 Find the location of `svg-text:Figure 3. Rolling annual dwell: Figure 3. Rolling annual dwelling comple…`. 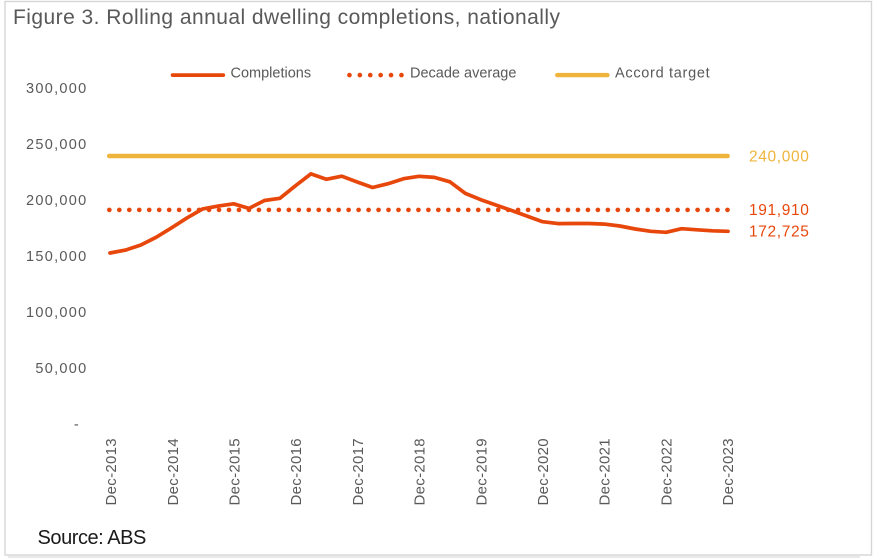

svg-text:Figure 3. Rolling annual dwell: Figure 3. Rolling annual dwelling comple… is located at coordinates (287, 17).